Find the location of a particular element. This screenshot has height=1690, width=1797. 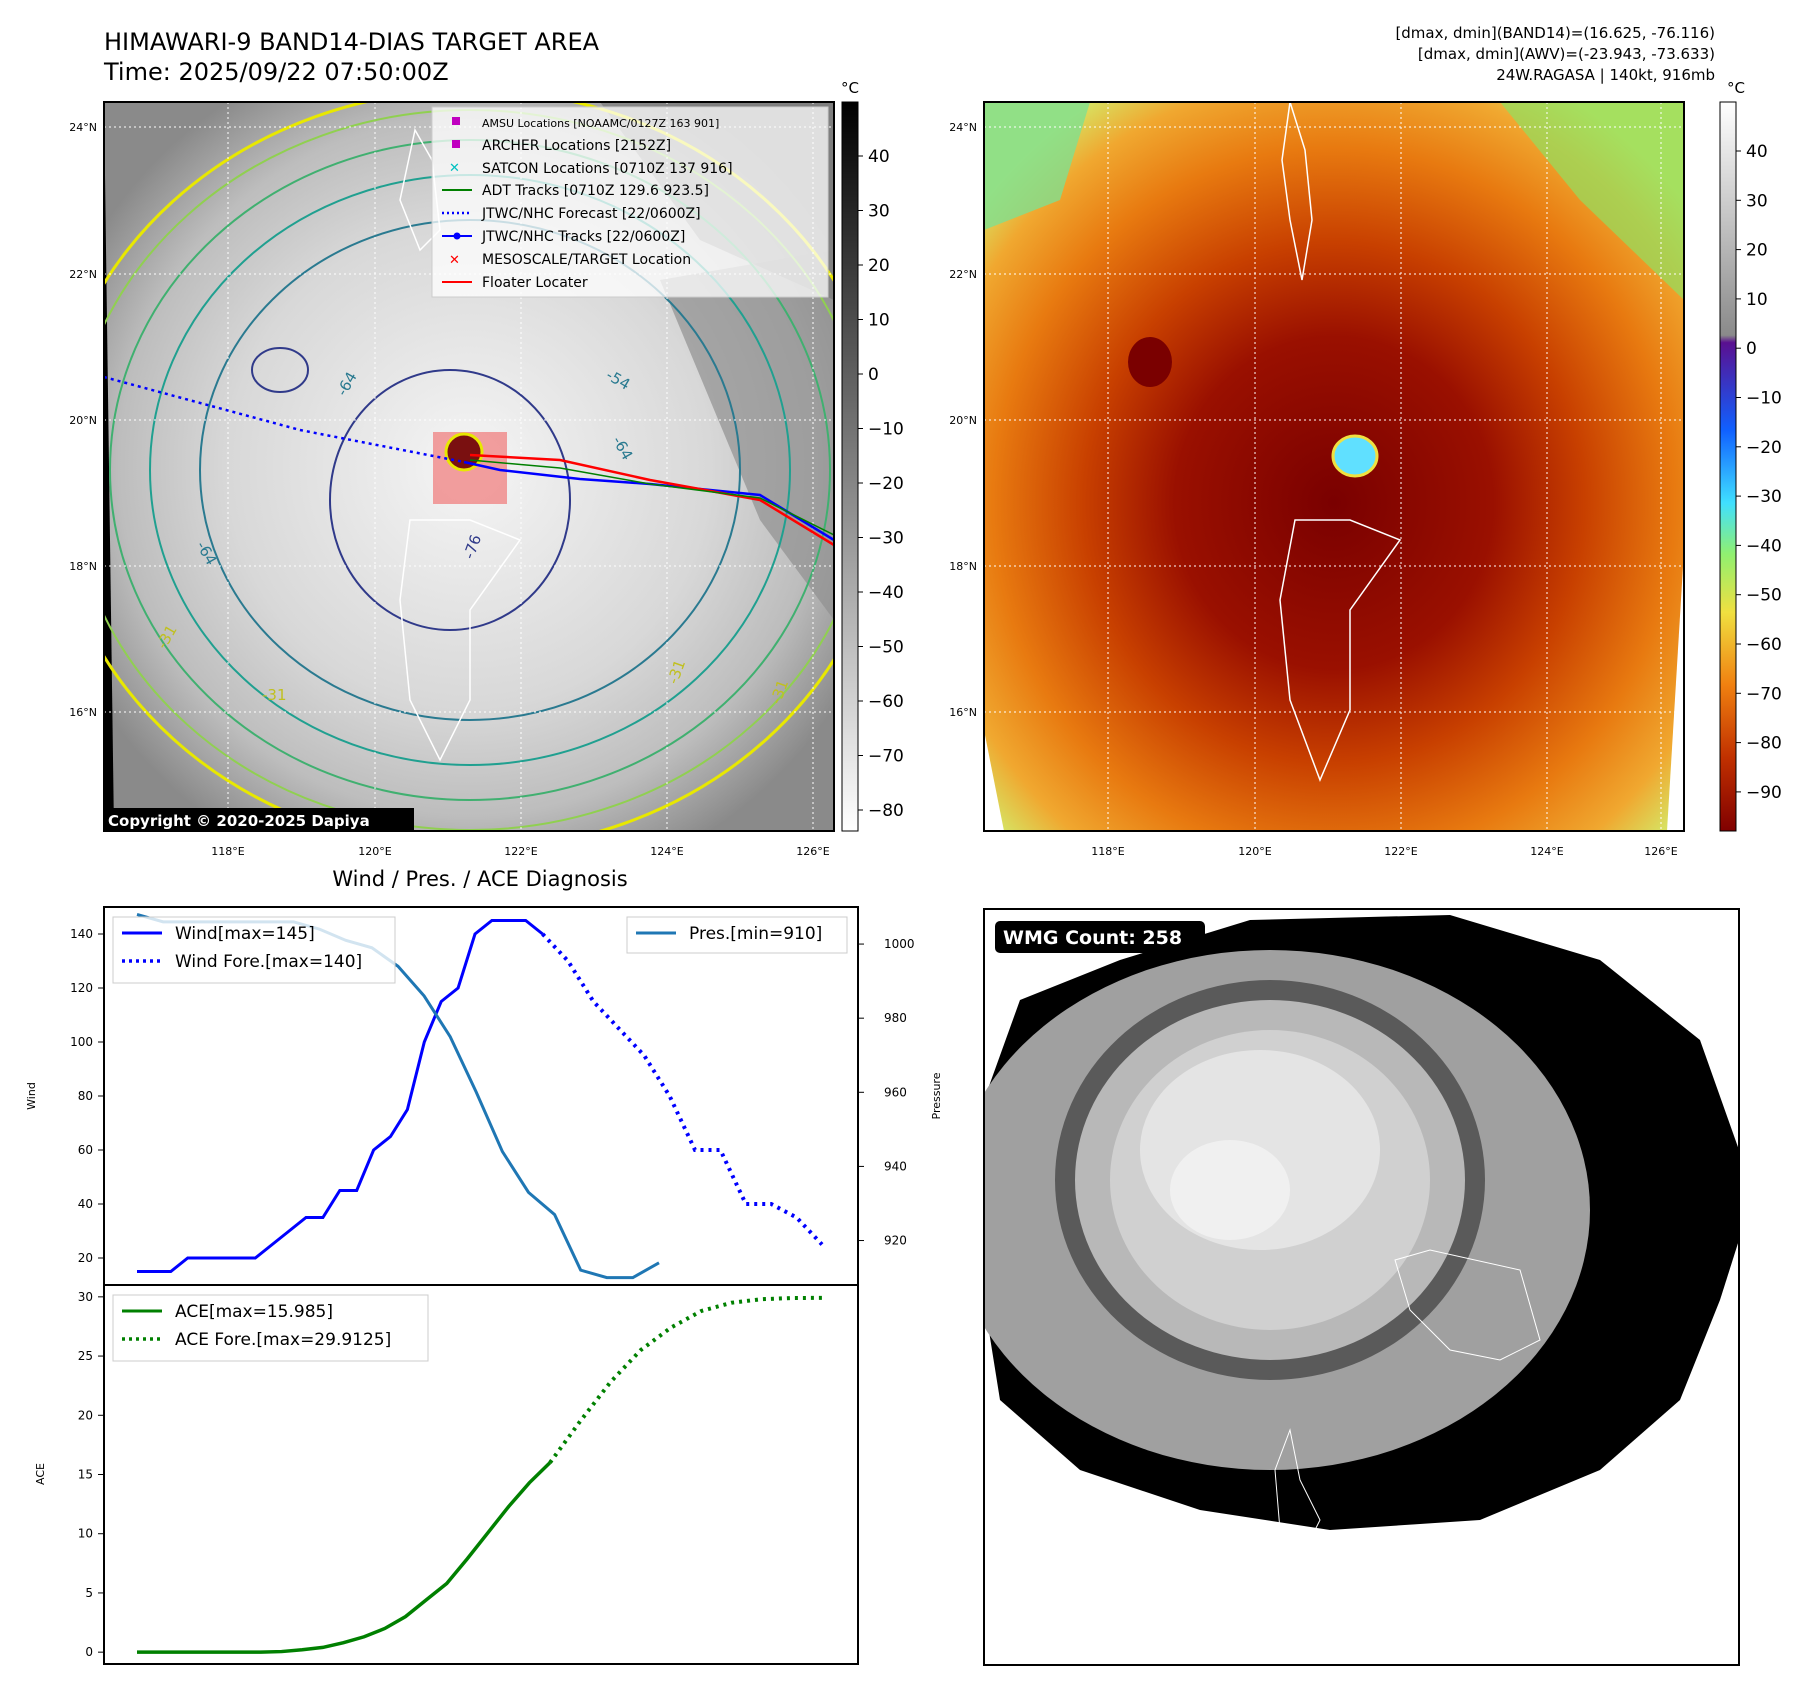

legend-wind-fore: Wind Fore.[max=140] is located at coordinates (268, 962).